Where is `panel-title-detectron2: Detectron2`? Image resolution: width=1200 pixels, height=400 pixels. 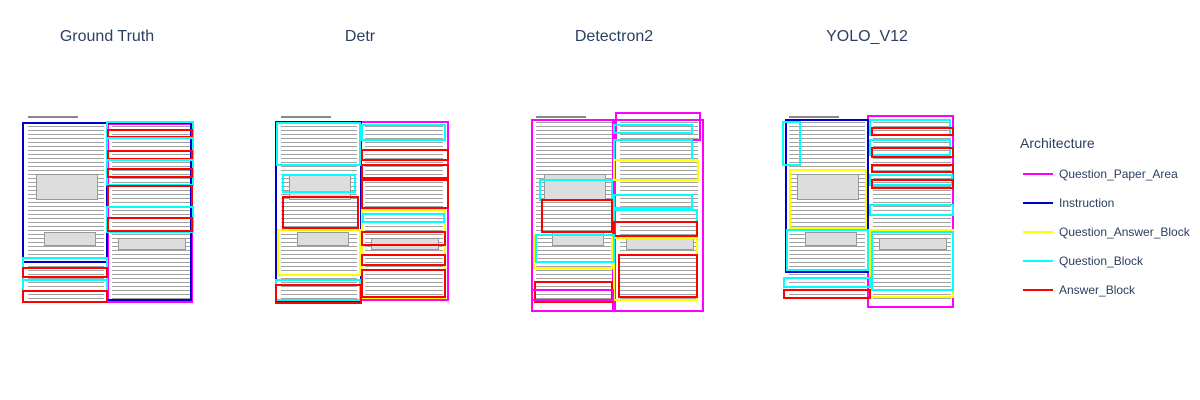 panel-title-detectron2: Detectron2 is located at coordinates (614, 36).